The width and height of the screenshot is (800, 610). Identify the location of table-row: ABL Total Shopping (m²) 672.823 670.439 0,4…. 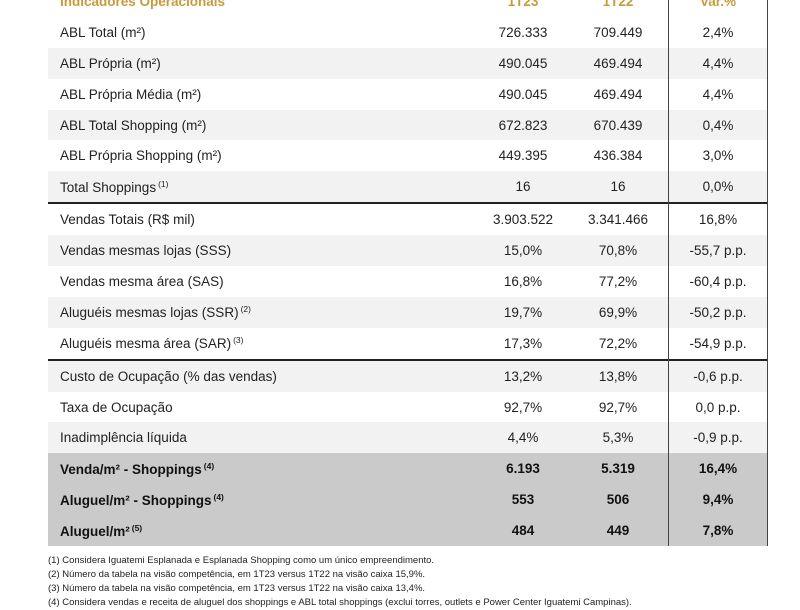
(408, 125).